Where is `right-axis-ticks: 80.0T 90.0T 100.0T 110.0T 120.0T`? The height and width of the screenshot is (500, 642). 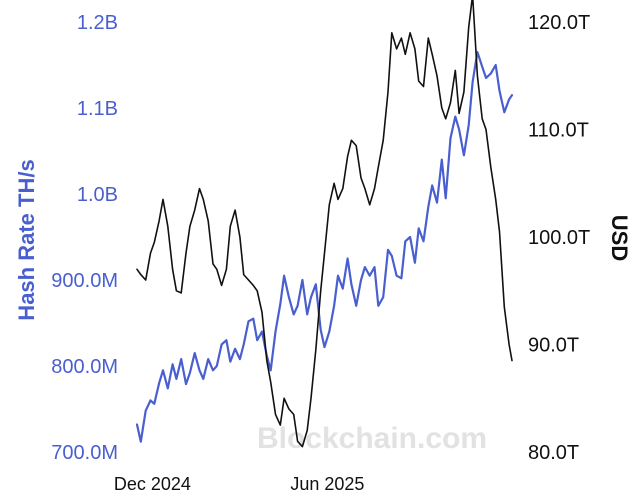
right-axis-ticks: 80.0T 90.0T 100.0T 110.0T 120.0T is located at coordinates (559, 238).